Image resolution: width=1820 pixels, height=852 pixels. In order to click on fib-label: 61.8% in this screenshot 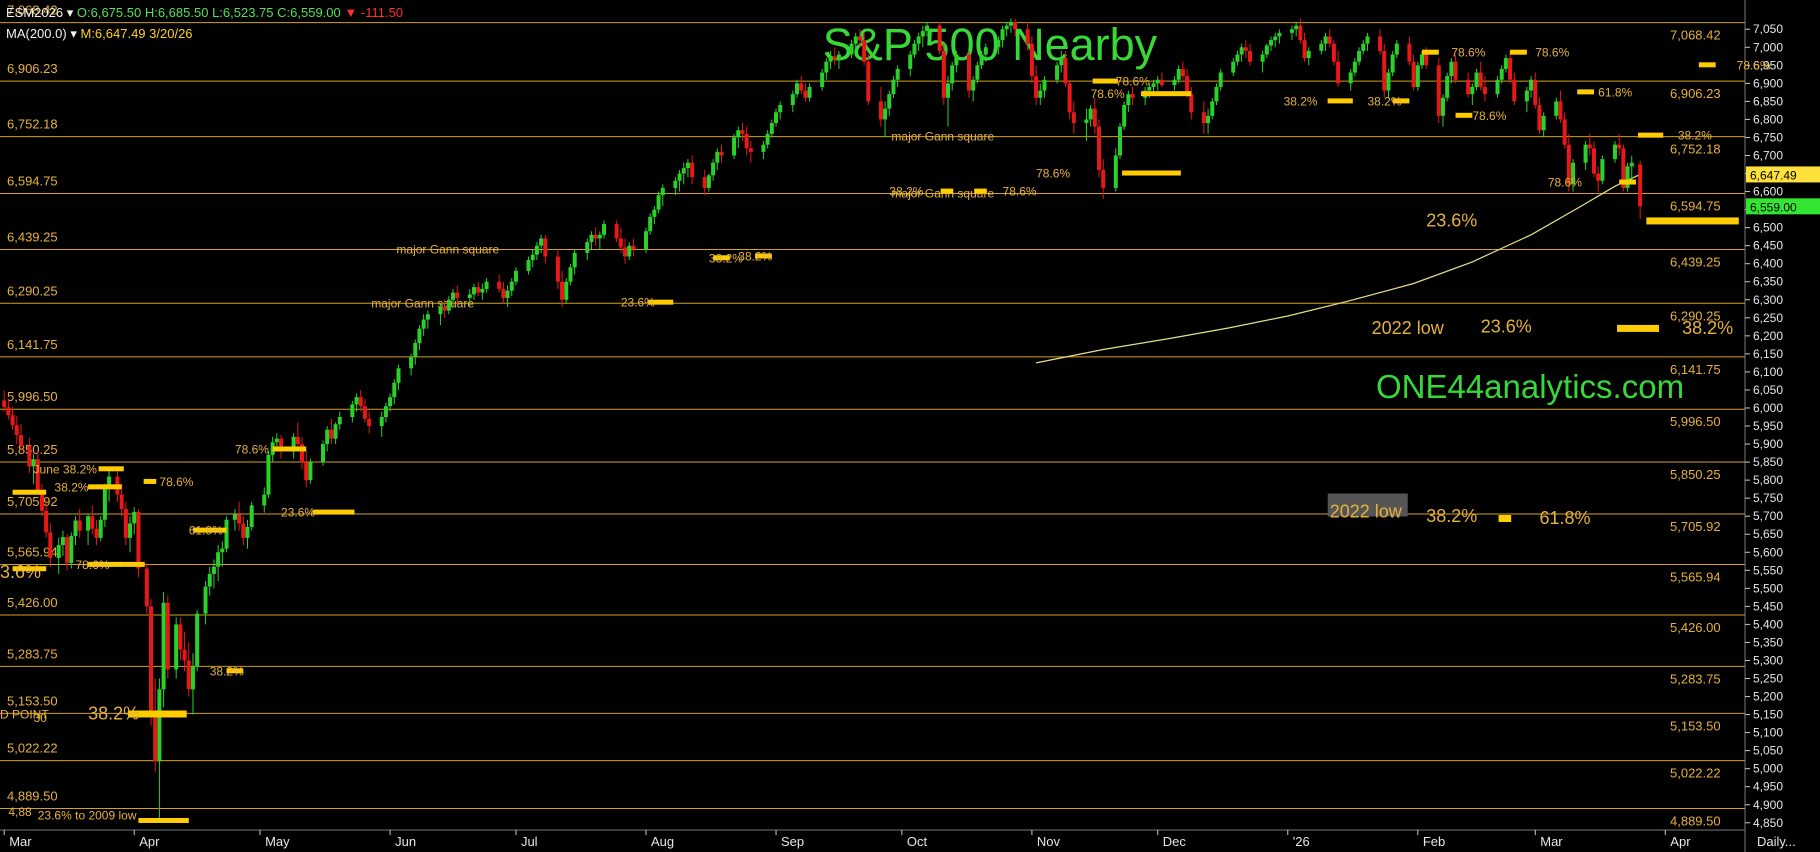, I will do `click(206, 531)`.